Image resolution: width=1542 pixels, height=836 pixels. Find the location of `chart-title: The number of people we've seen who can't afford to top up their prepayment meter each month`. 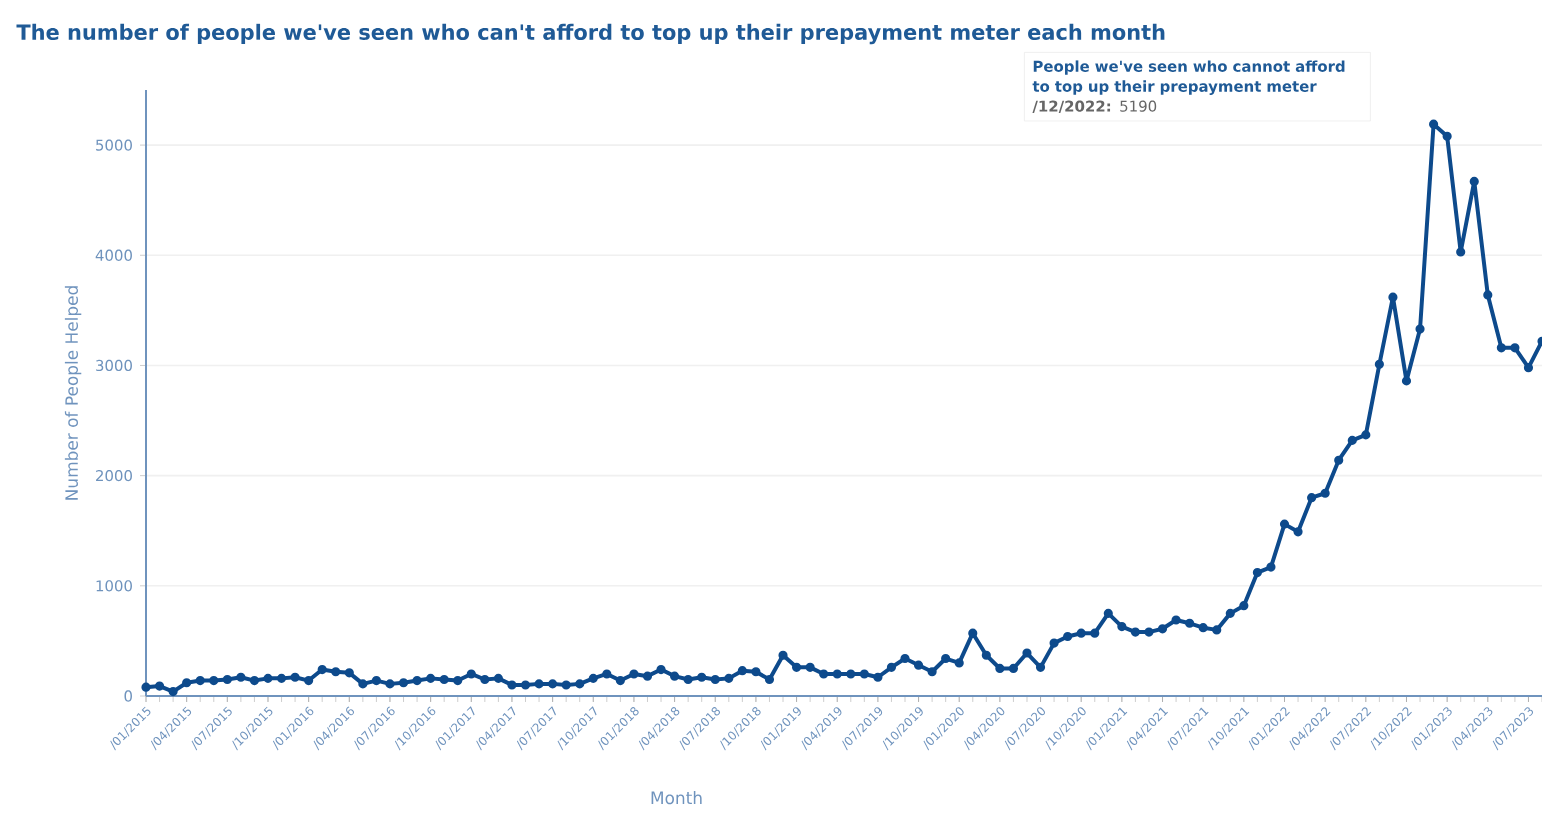

chart-title: The number of people we've seen who can't afford to top up their prepayment meter each month is located at coordinates (590, 34).